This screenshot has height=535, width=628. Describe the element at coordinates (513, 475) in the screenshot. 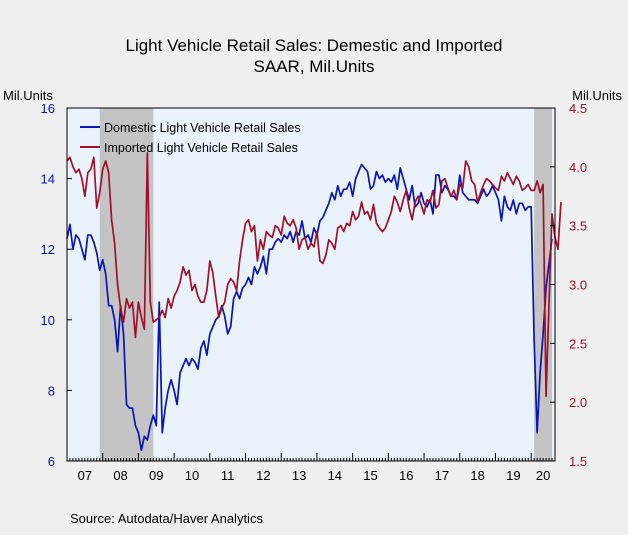

I see `x-tick-label-19: 19` at that location.